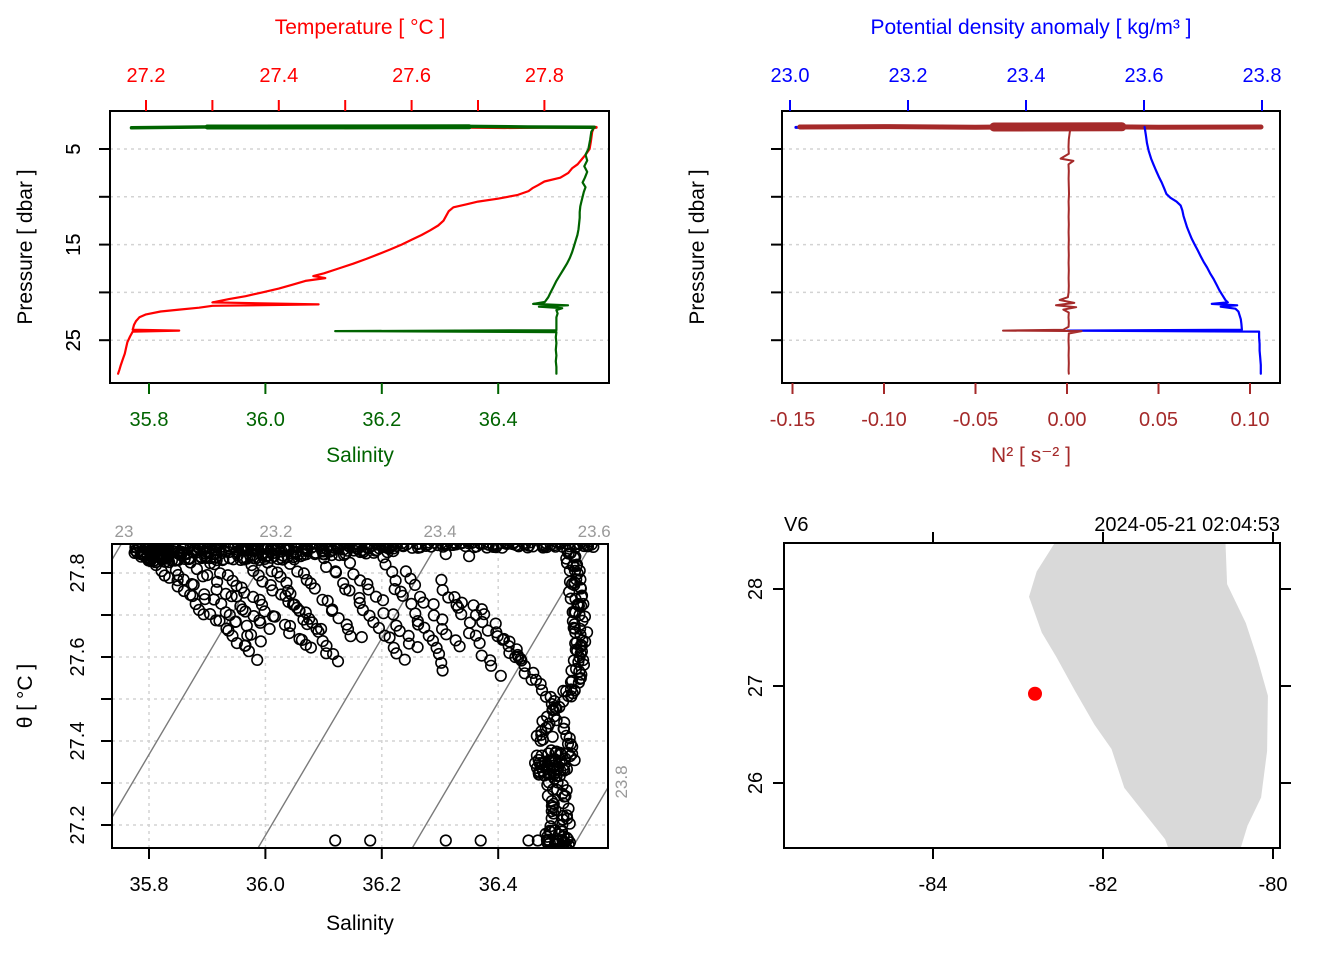 This screenshot has height=965, width=1344. Describe the element at coordinates (275, 531) in the screenshot. I see `isopycnal-label: 23.2` at that location.